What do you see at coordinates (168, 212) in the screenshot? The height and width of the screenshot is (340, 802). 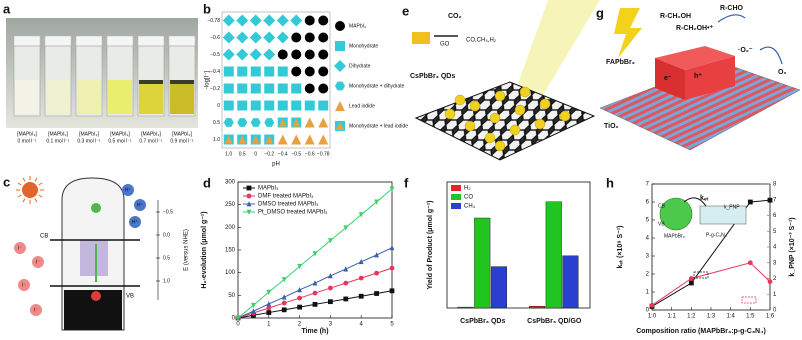 I see `tick-label: −0.5` at bounding box center [168, 212].